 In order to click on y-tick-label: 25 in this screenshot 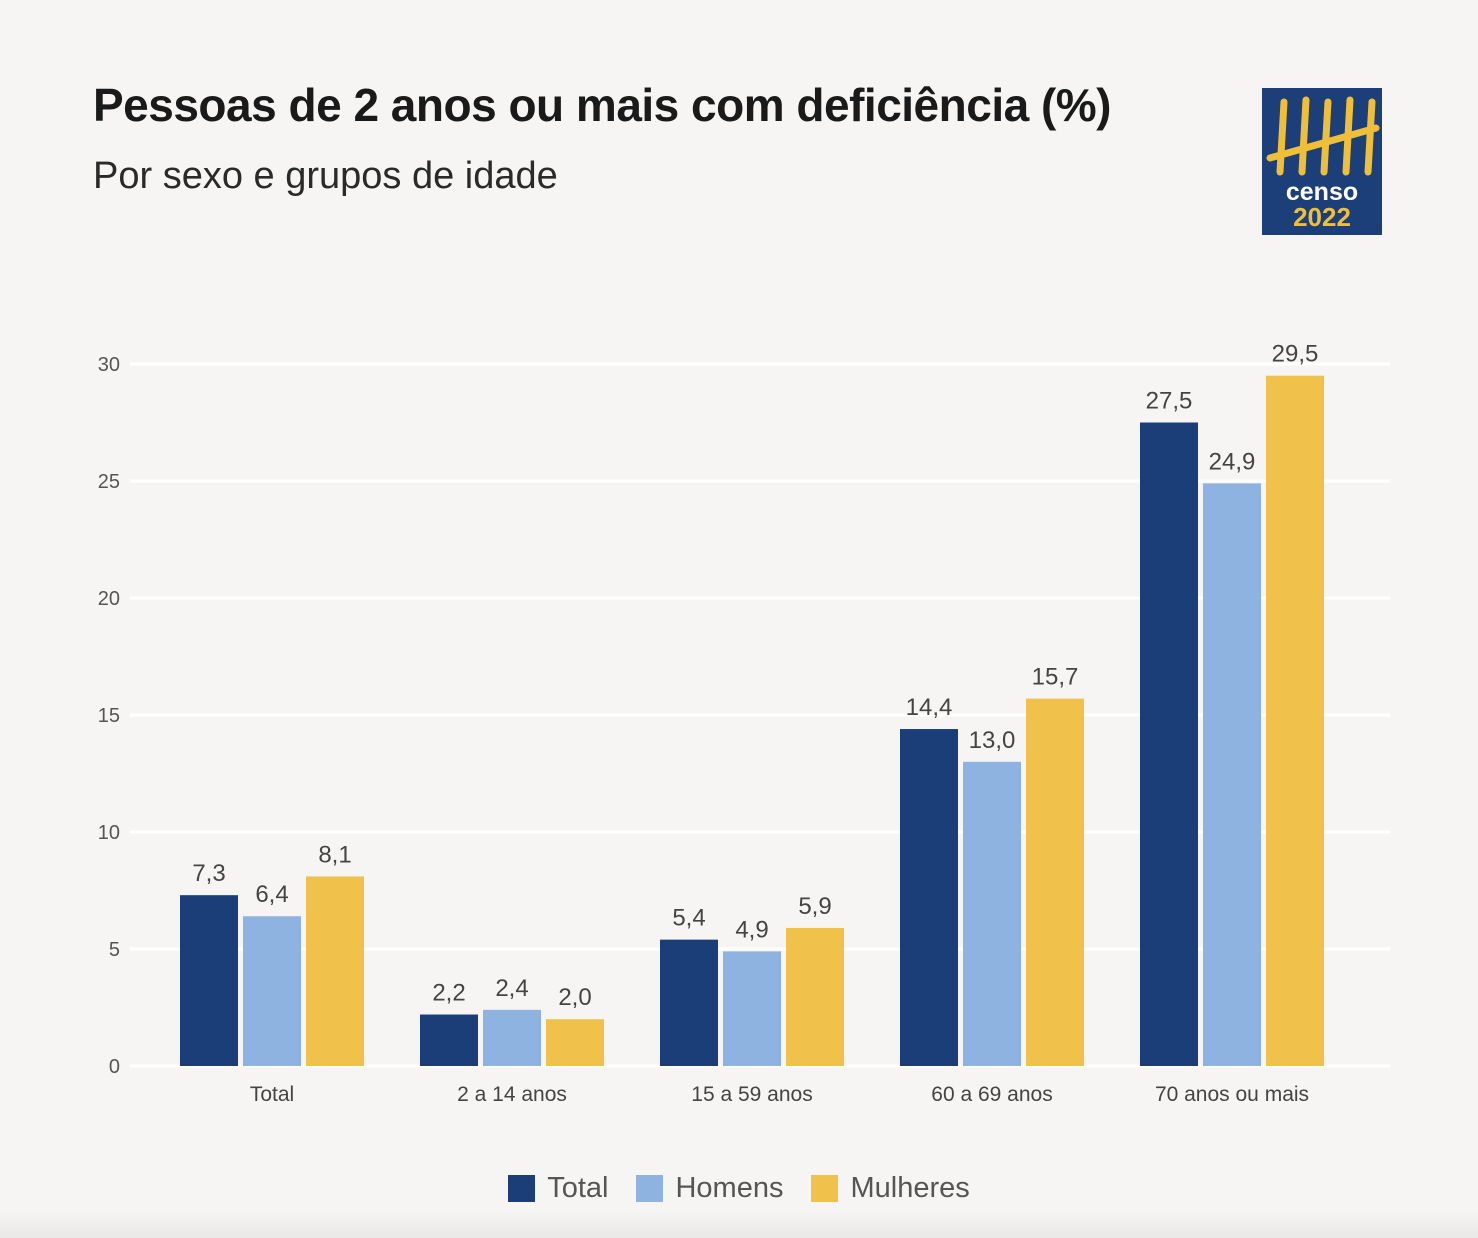, I will do `click(109, 482)`.